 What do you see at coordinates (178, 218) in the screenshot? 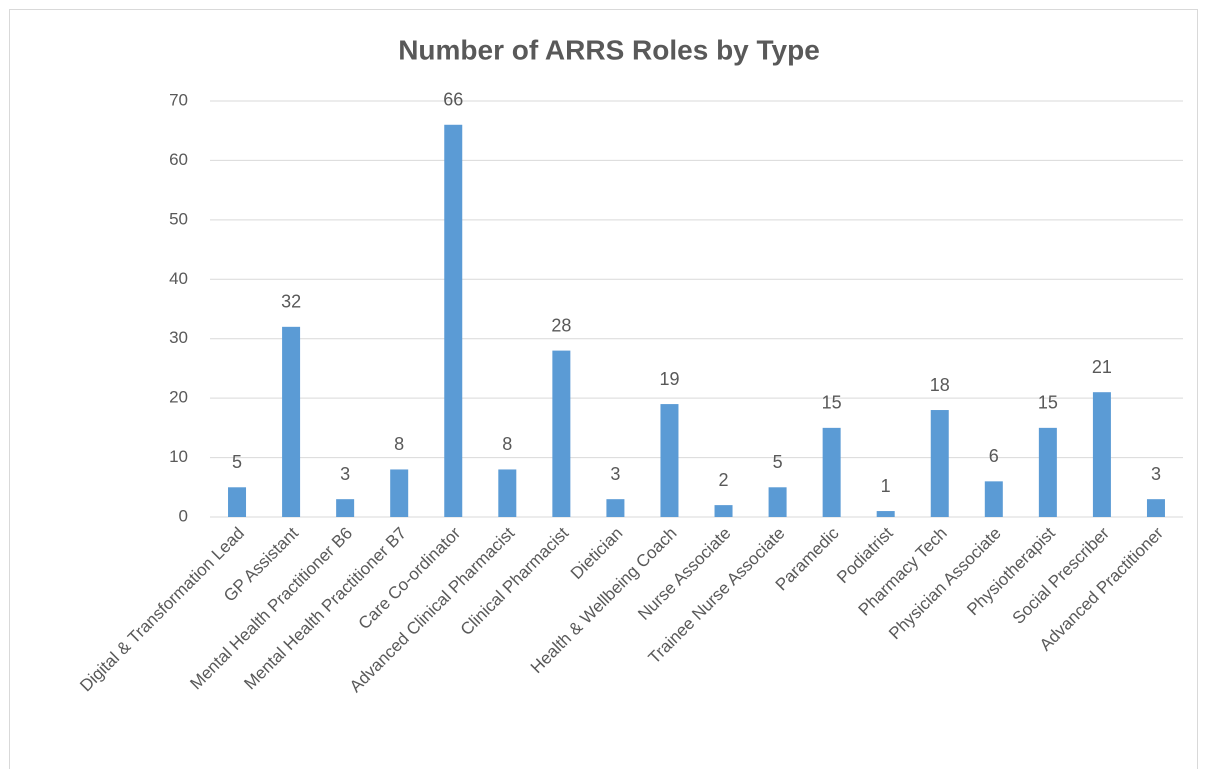
I see `y-tick-label: 50` at bounding box center [178, 218].